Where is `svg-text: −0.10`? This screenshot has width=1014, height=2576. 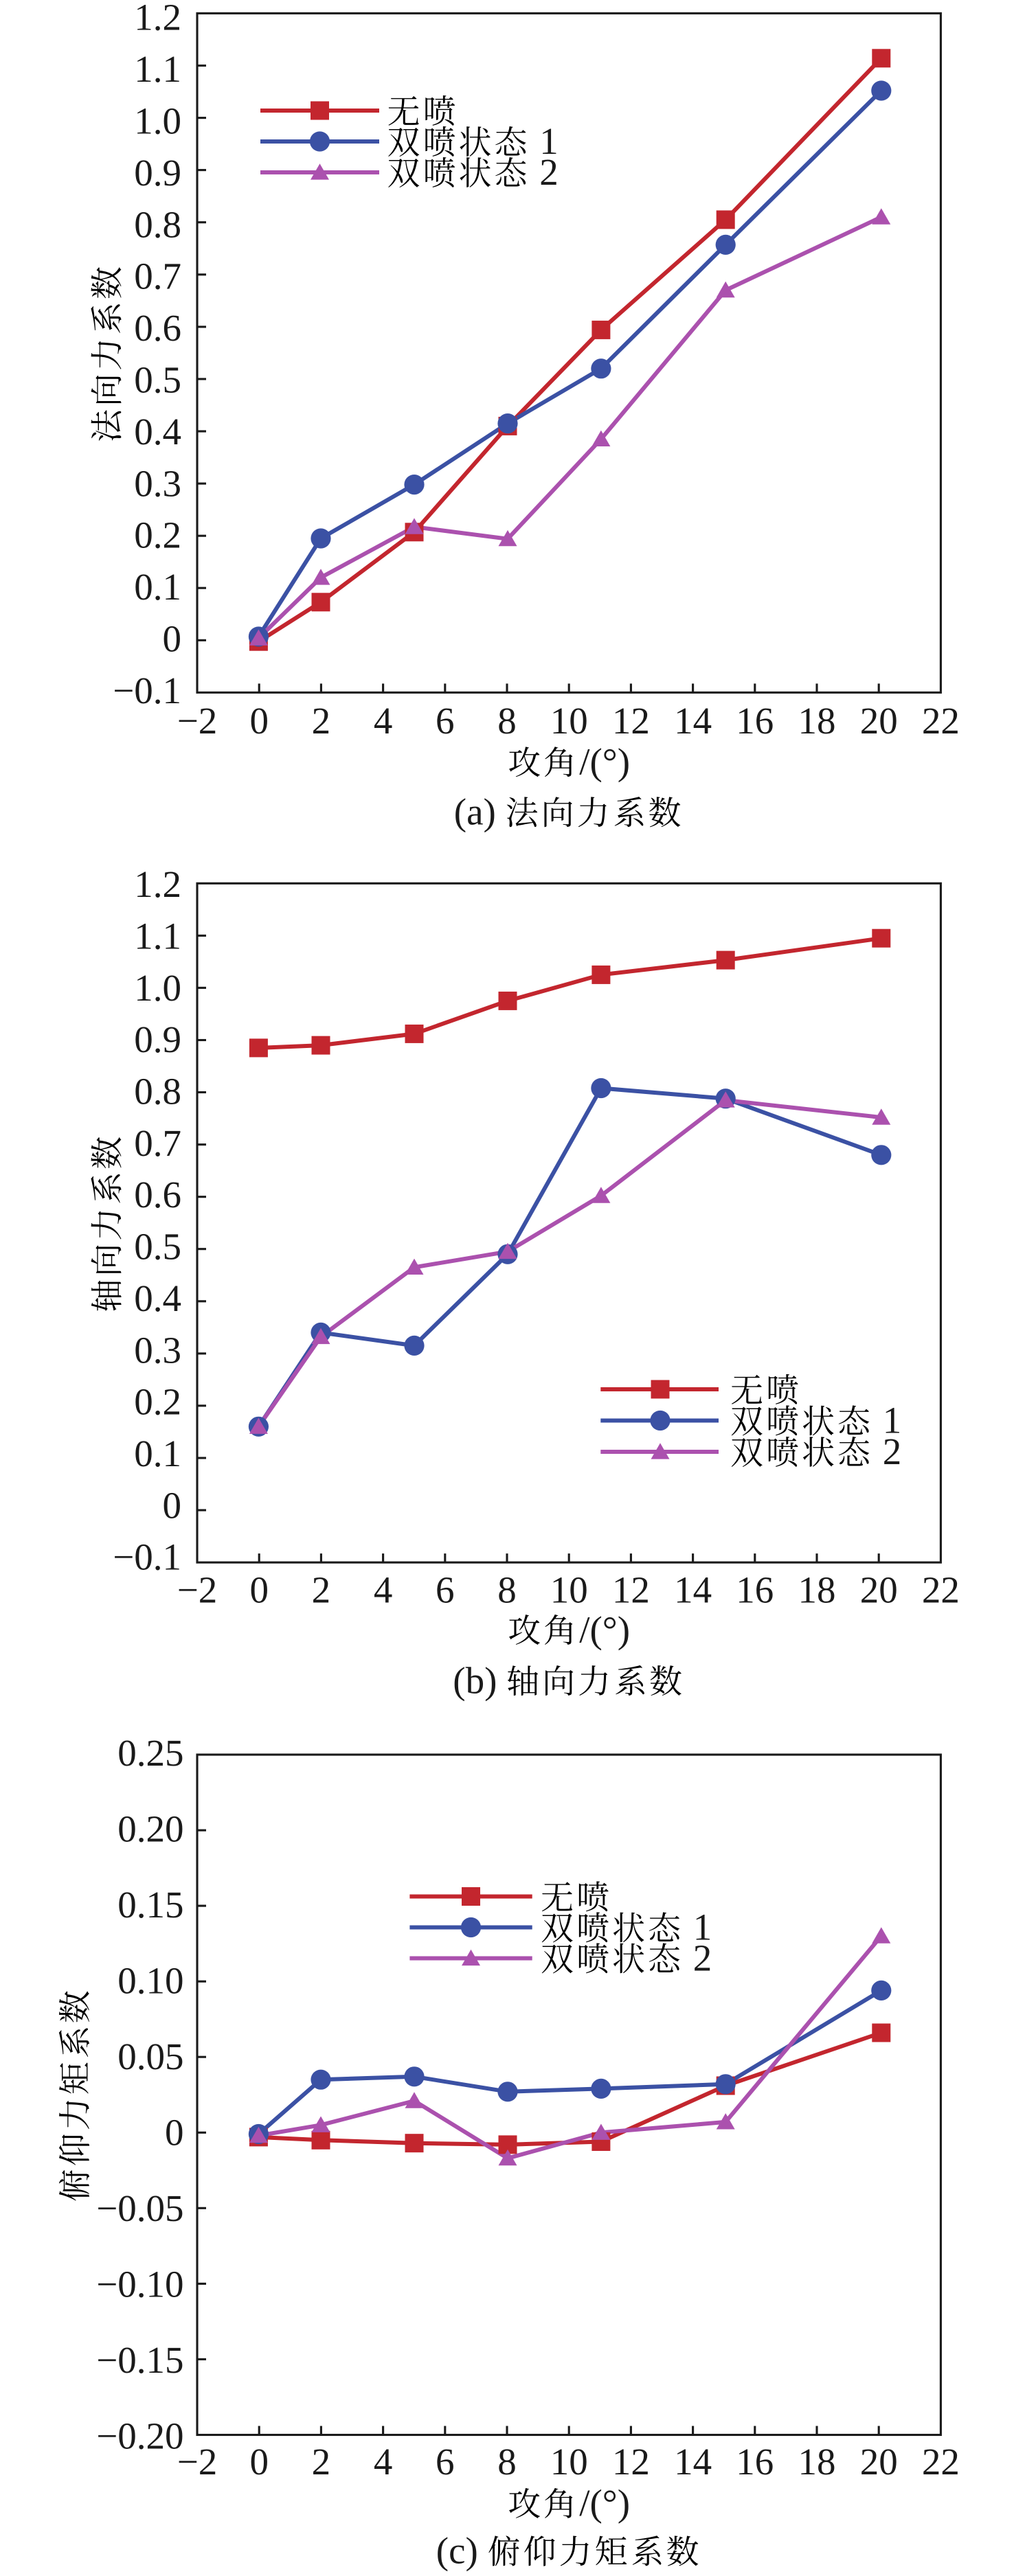 svg-text: −0.10 is located at coordinates (139, 2284).